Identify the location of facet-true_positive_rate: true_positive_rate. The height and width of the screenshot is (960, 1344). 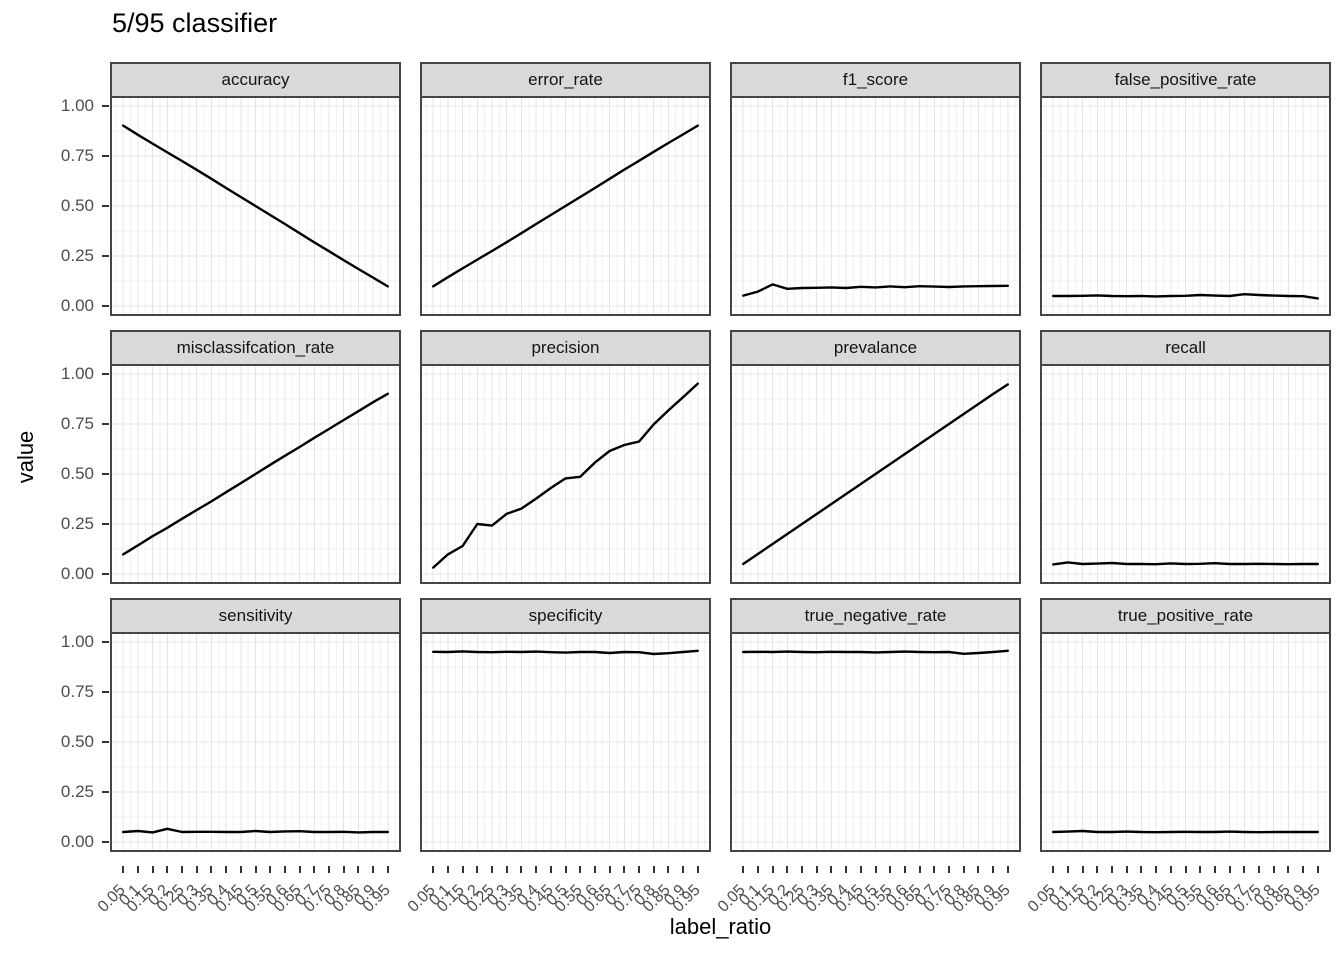
(1185, 725).